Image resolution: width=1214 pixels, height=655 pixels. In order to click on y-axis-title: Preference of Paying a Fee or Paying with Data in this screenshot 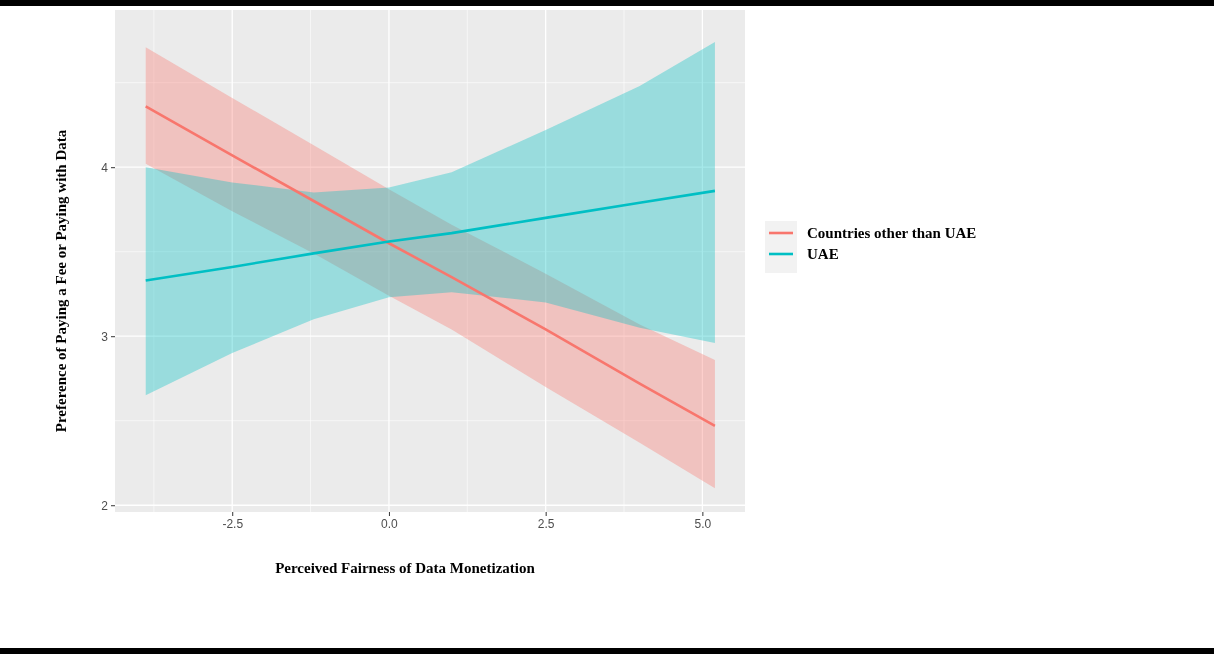, I will do `click(61, 281)`.